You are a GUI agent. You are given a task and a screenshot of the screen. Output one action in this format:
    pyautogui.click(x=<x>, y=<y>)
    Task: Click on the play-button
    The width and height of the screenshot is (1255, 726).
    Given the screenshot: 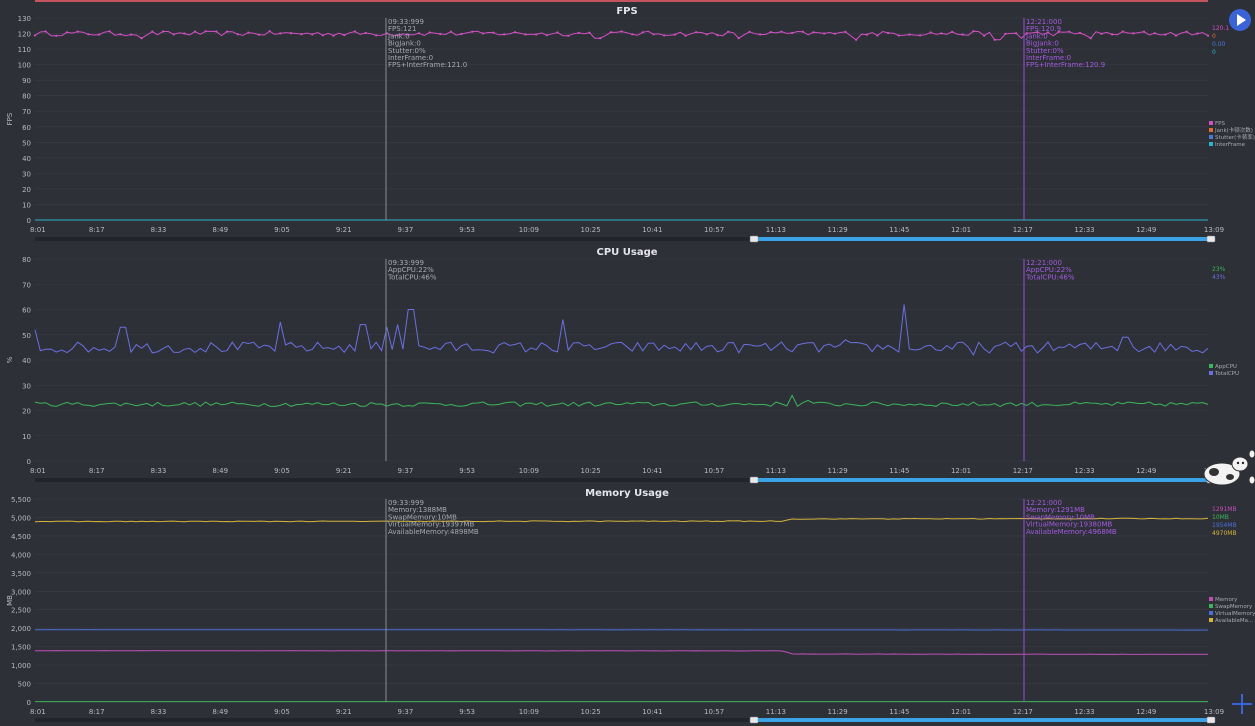 What is the action you would take?
    pyautogui.click(x=1240, y=20)
    